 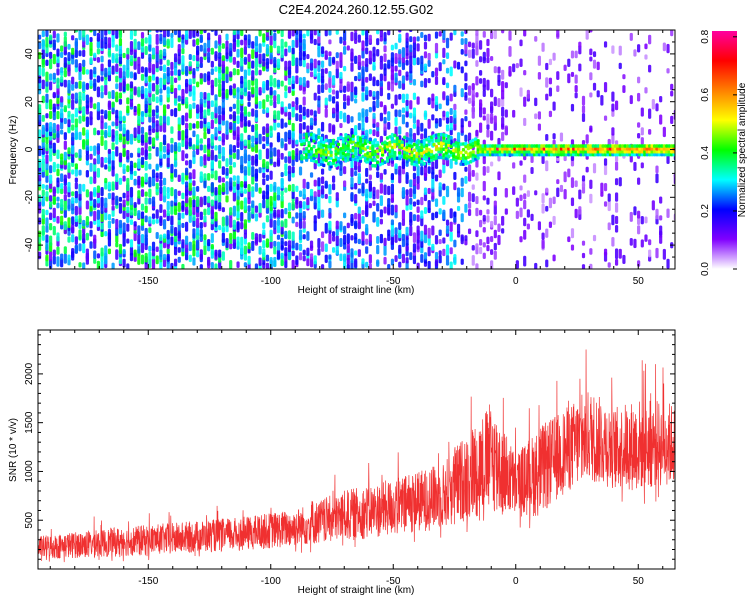 What do you see at coordinates (705, 94) in the screenshot?
I see `colorbar-tick-label: 0.6` at bounding box center [705, 94].